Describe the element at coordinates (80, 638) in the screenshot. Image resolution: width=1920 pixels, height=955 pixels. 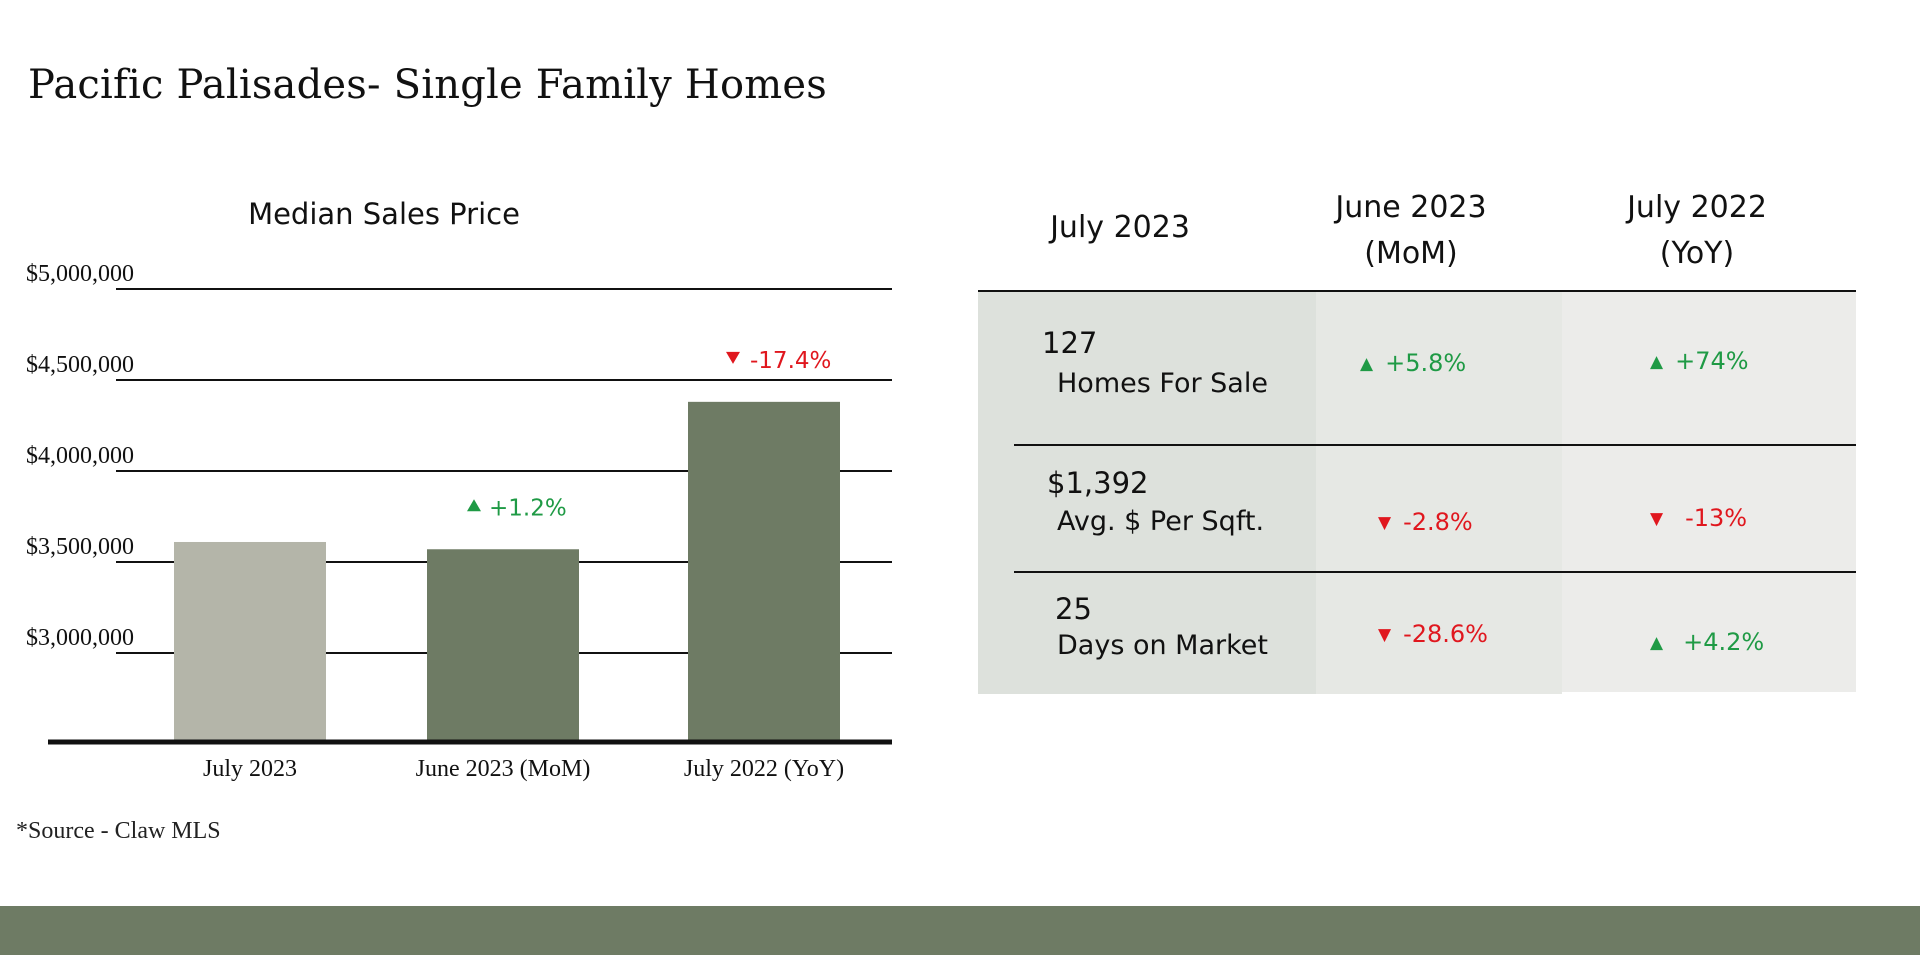
I see `y-tick-label: $3,000,000` at that location.